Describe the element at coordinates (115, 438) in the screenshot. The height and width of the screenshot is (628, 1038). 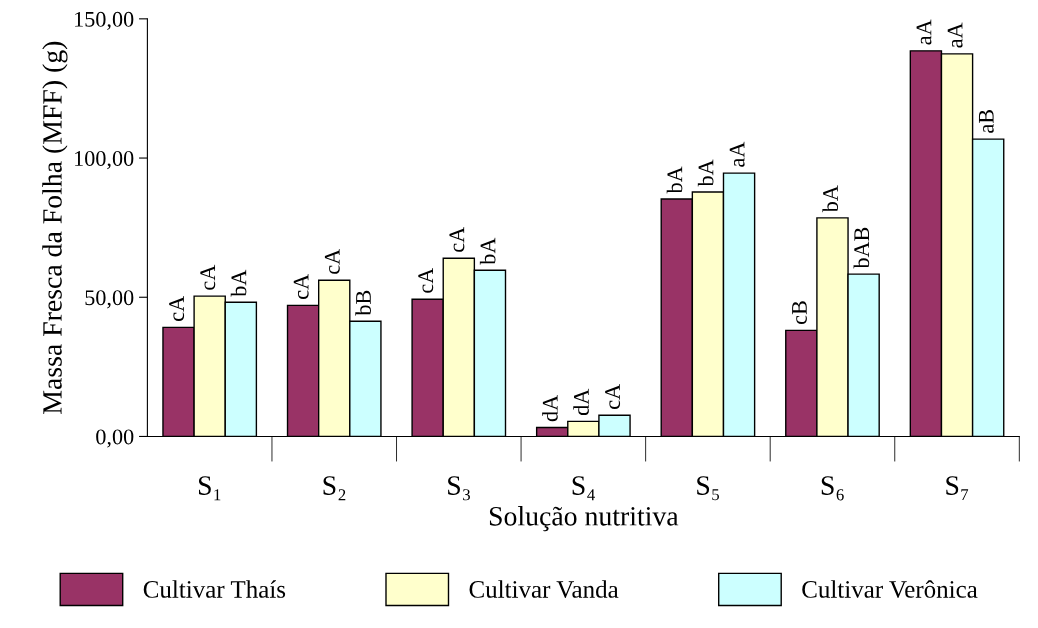
I see `y-tick-label: 0,00` at that location.